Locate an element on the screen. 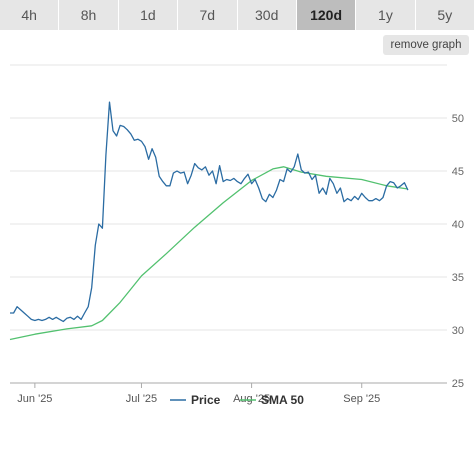  legend-item-price: Price is located at coordinates (195, 400).